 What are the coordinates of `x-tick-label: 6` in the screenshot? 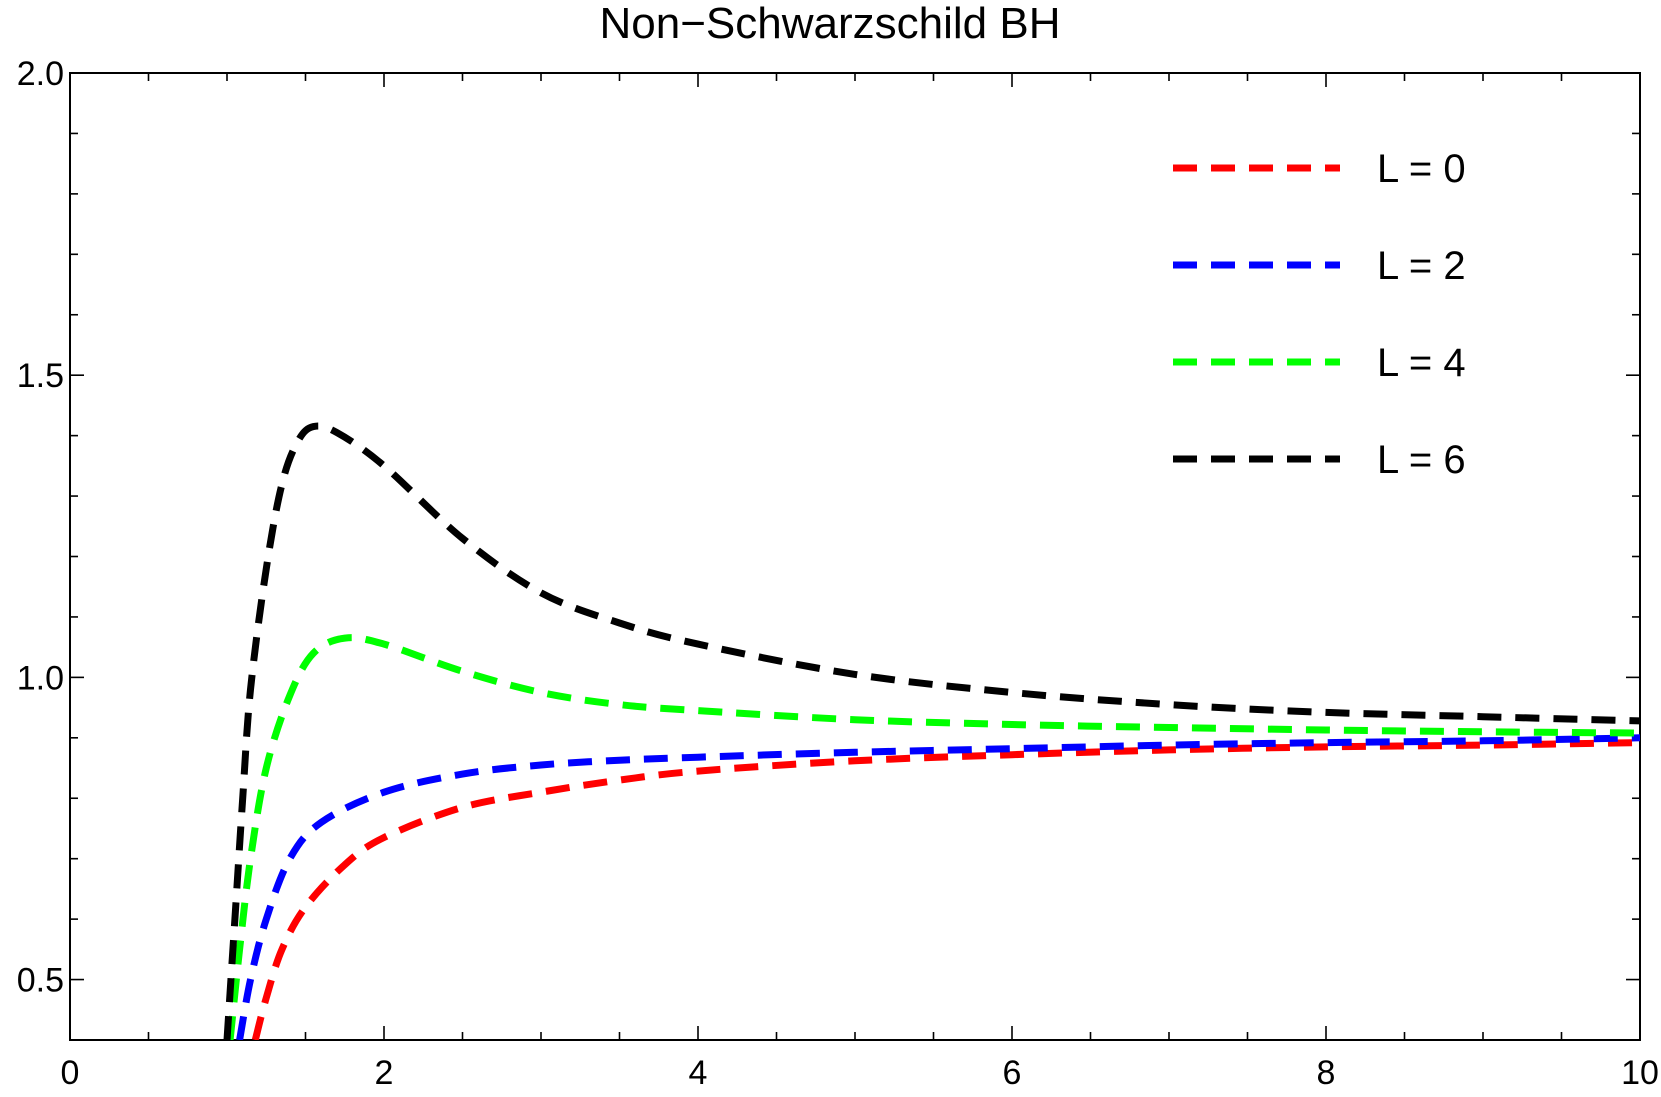 It's located at (1012, 1073).